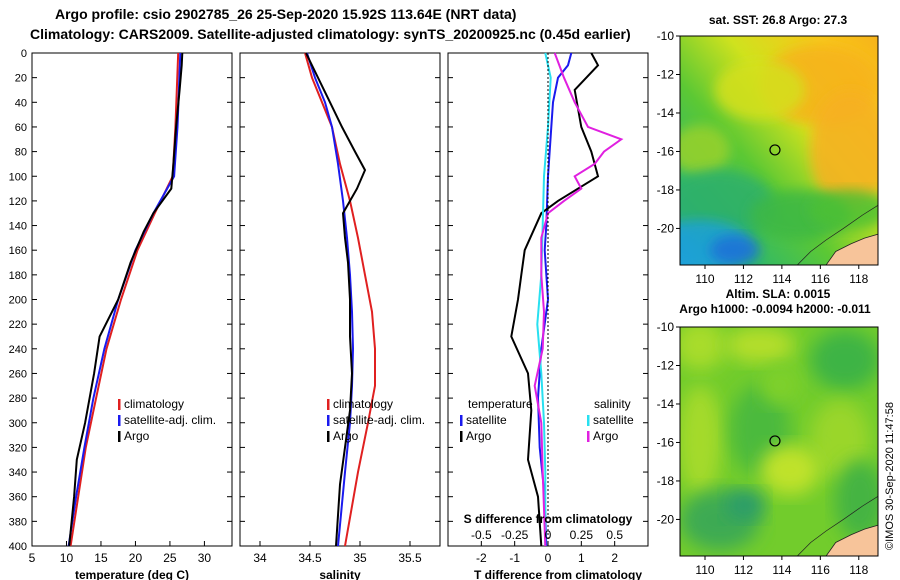 This screenshot has width=900, height=580. I want to click on difference-top-tick-label: 0, so click(548, 535).